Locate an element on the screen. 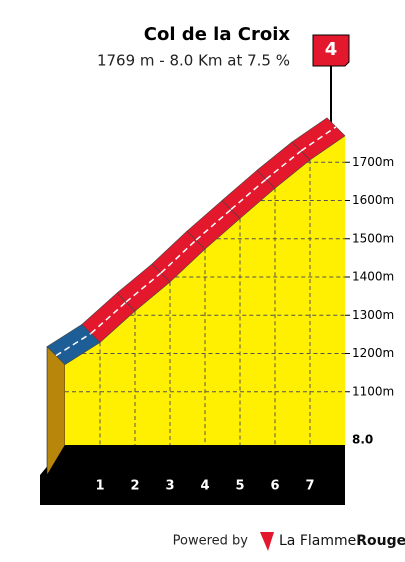 Image resolution: width=405 pixels, height=562 pixels. base is located at coordinates (192, 475).